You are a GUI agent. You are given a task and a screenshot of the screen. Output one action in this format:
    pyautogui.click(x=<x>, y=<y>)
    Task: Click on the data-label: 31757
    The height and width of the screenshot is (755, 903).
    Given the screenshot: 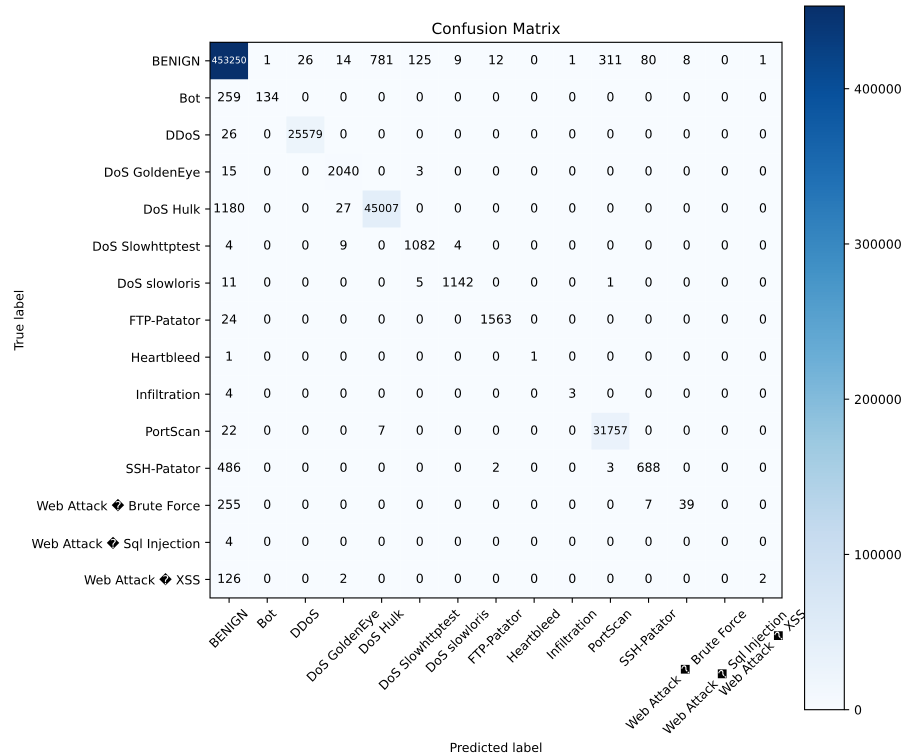 What is the action you would take?
    pyautogui.click(x=610, y=430)
    